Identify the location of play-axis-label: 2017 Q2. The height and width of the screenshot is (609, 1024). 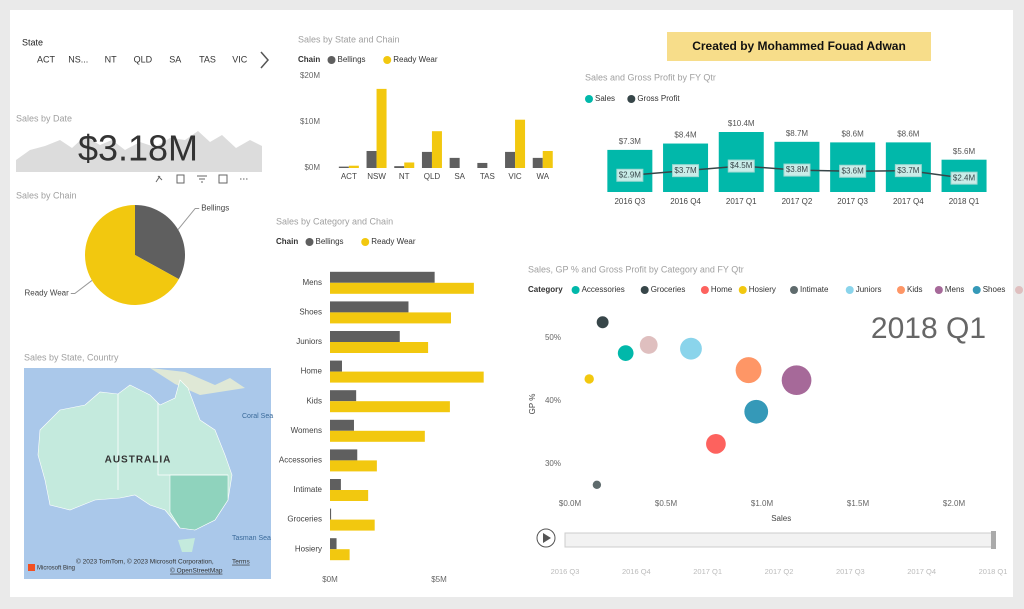
(779, 571).